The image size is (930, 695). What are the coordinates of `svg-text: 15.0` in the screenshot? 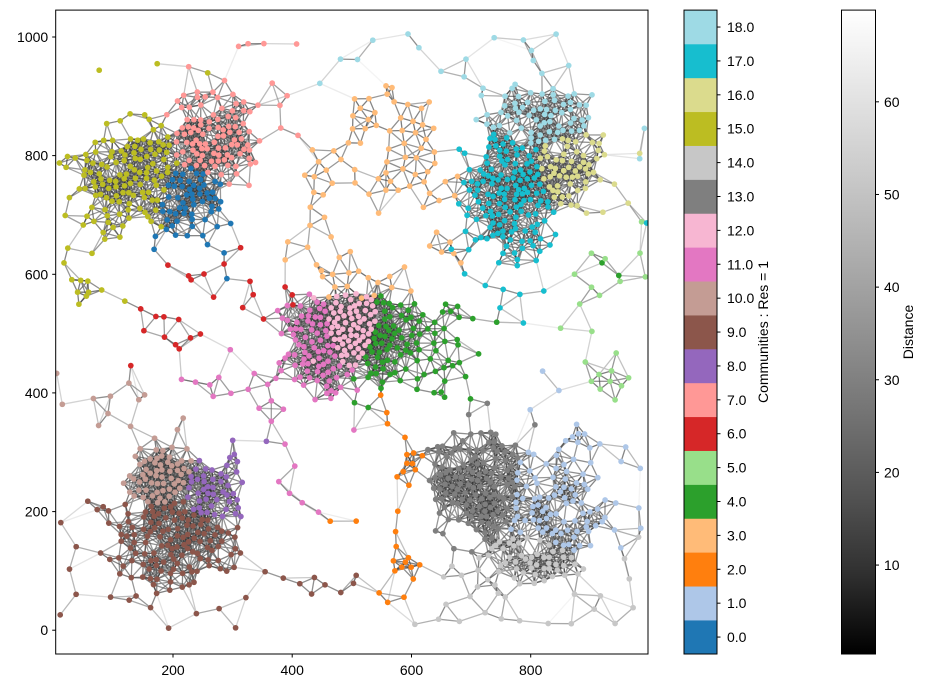 It's located at (740, 129).